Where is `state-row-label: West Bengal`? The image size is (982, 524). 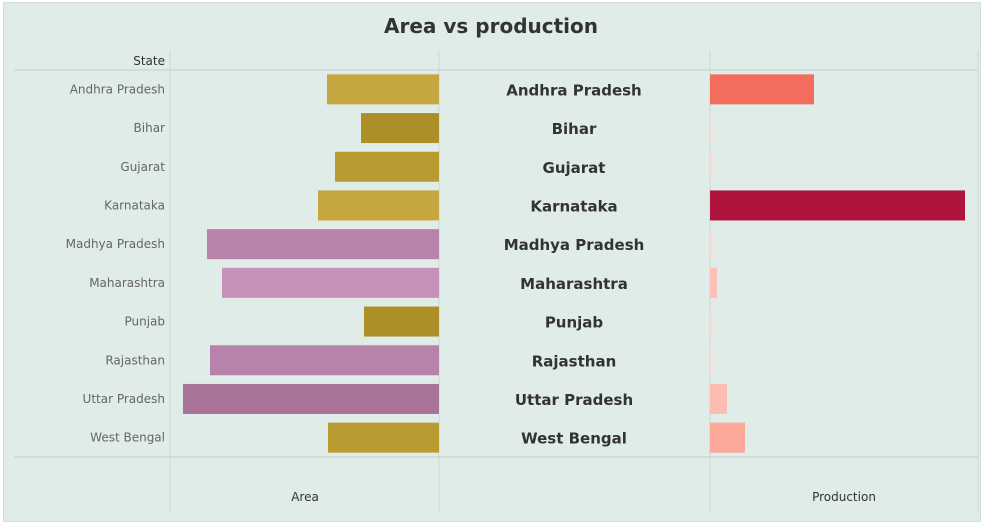 state-row-label: West Bengal is located at coordinates (127, 438).